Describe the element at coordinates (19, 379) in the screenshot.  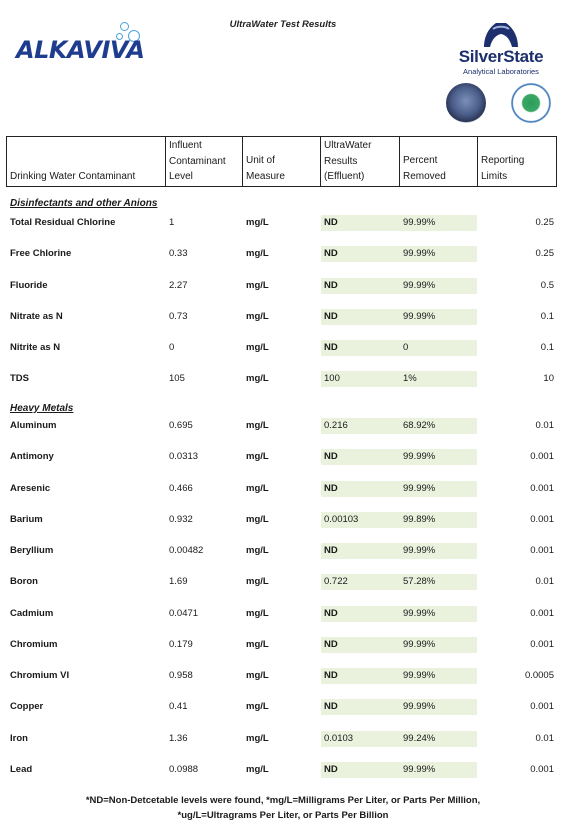
I see `contaminant-cell: TDS` at that location.